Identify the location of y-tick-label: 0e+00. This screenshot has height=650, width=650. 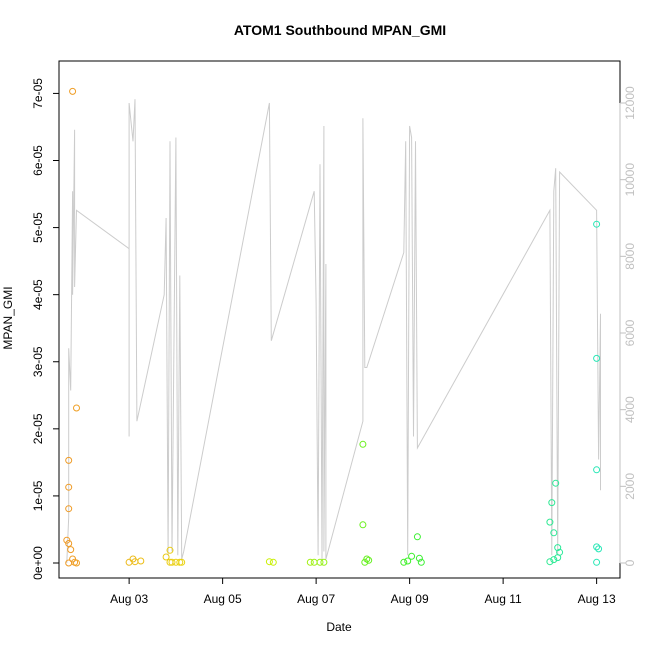
(38, 563).